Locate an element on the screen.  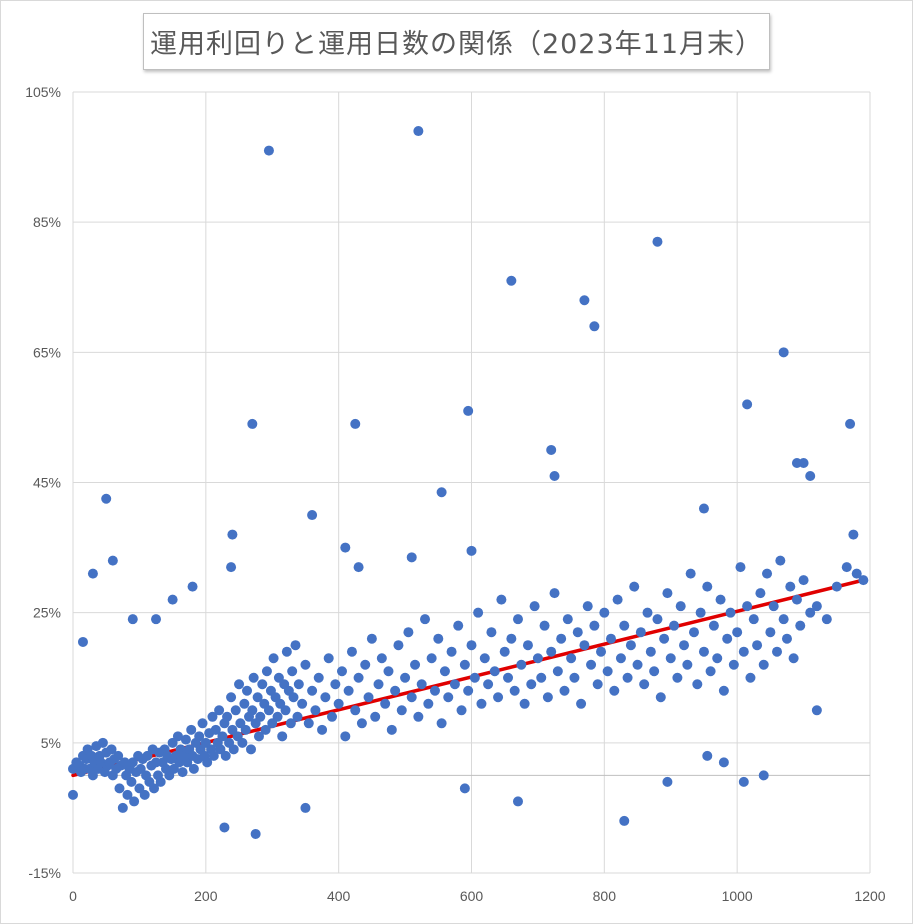
x-tick-label: 400 is located at coordinates (339, 896).